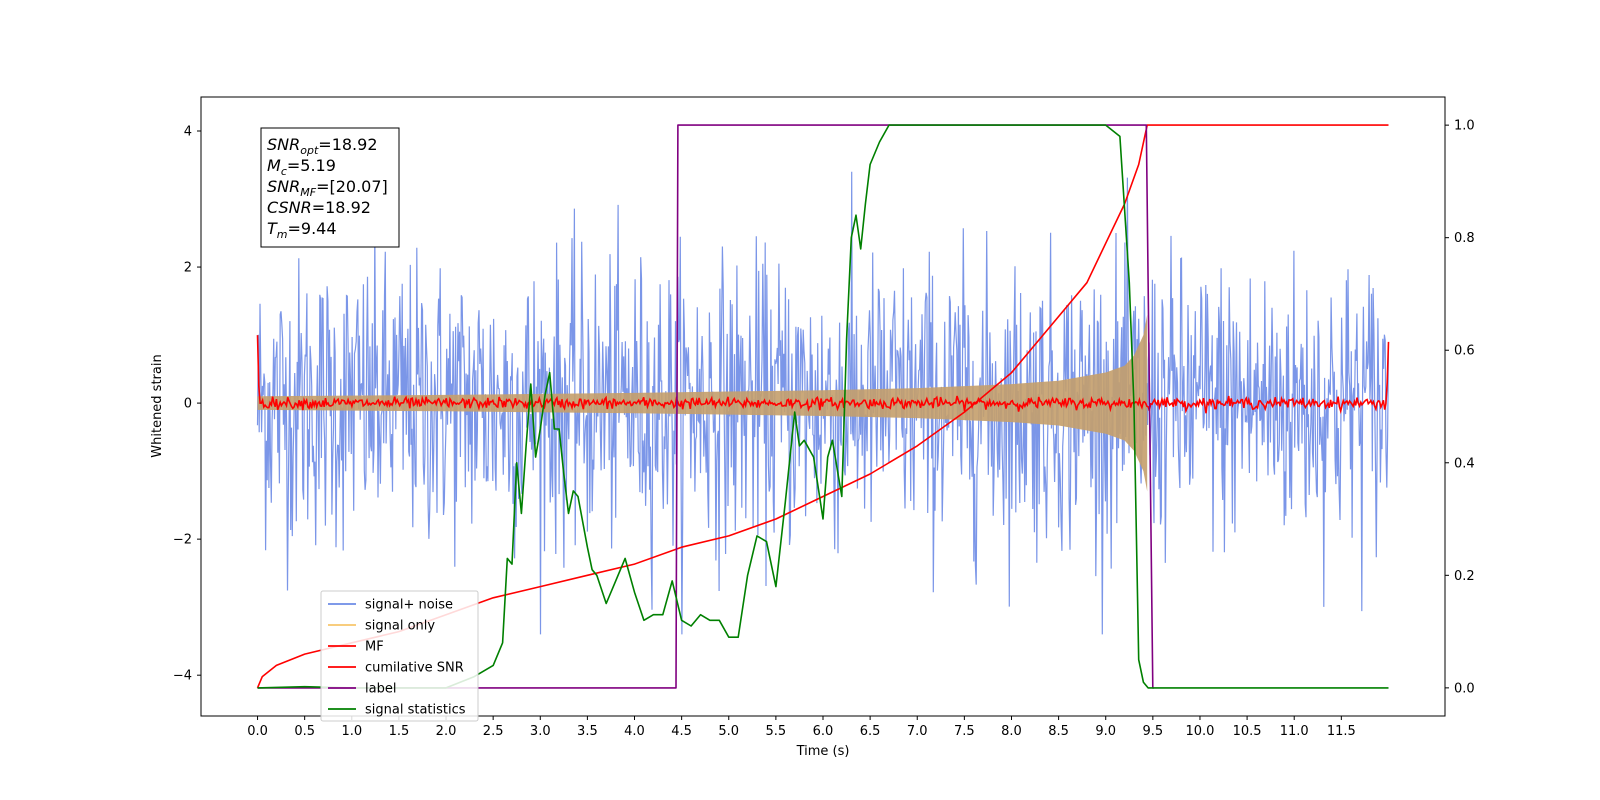 This screenshot has height=800, width=1600. I want to click on x-tick-label: 11.5, so click(1341, 731).